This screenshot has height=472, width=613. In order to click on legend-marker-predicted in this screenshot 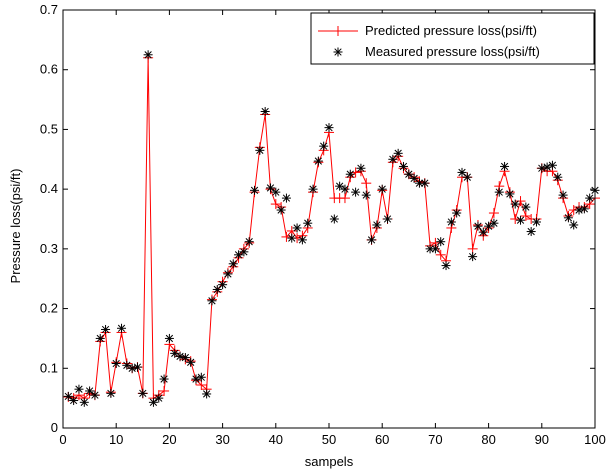, I will do `click(338, 31)`.